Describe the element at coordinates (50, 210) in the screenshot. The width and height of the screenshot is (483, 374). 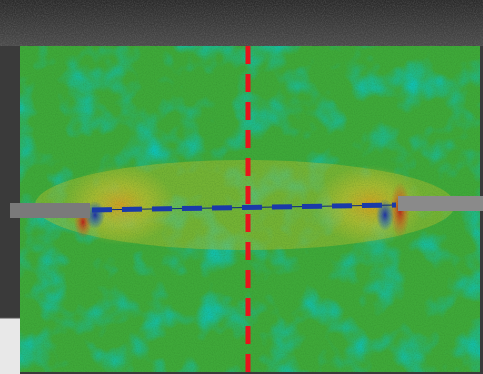
I see `grip-left` at that location.